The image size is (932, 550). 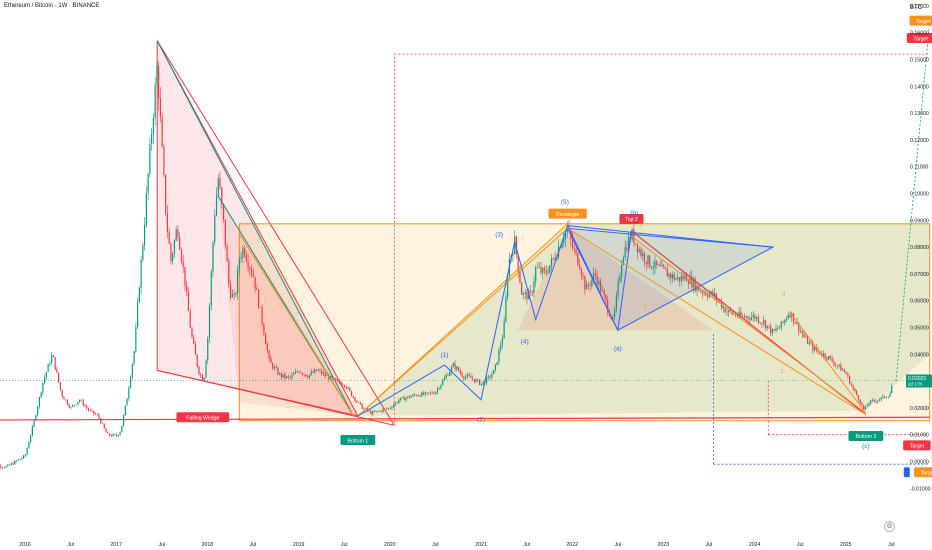 I want to click on falling-wedge-label-bg, so click(x=203, y=417).